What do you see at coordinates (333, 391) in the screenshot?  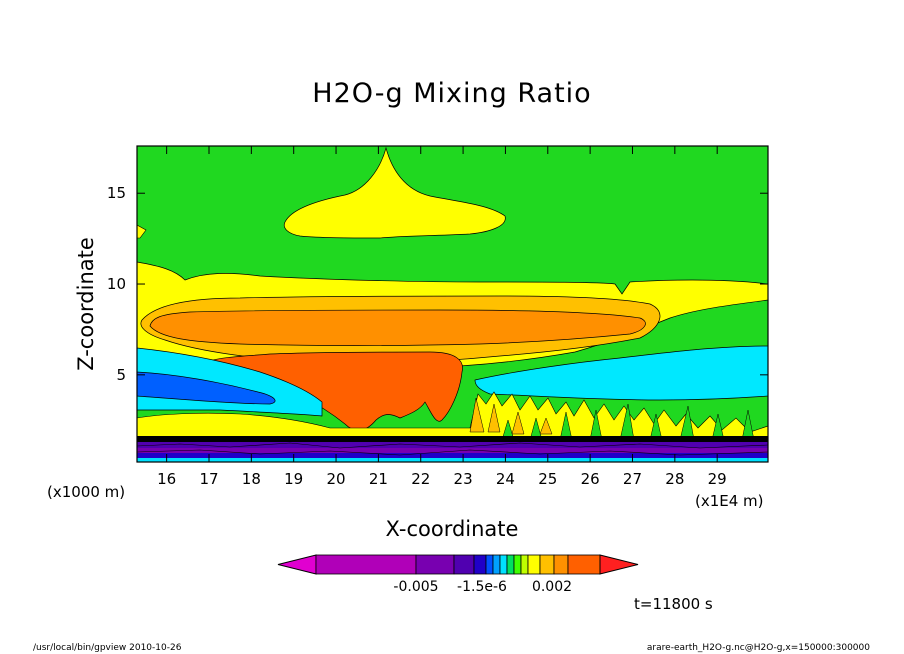 I see `dark-orange-column` at bounding box center [333, 391].